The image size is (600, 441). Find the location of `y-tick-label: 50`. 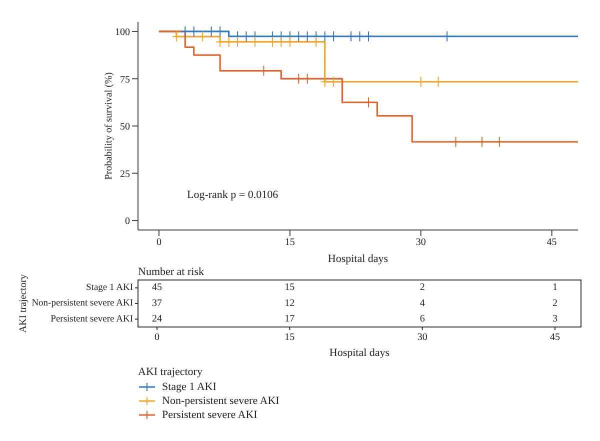

y-tick-label: 50 is located at coordinates (125, 127).